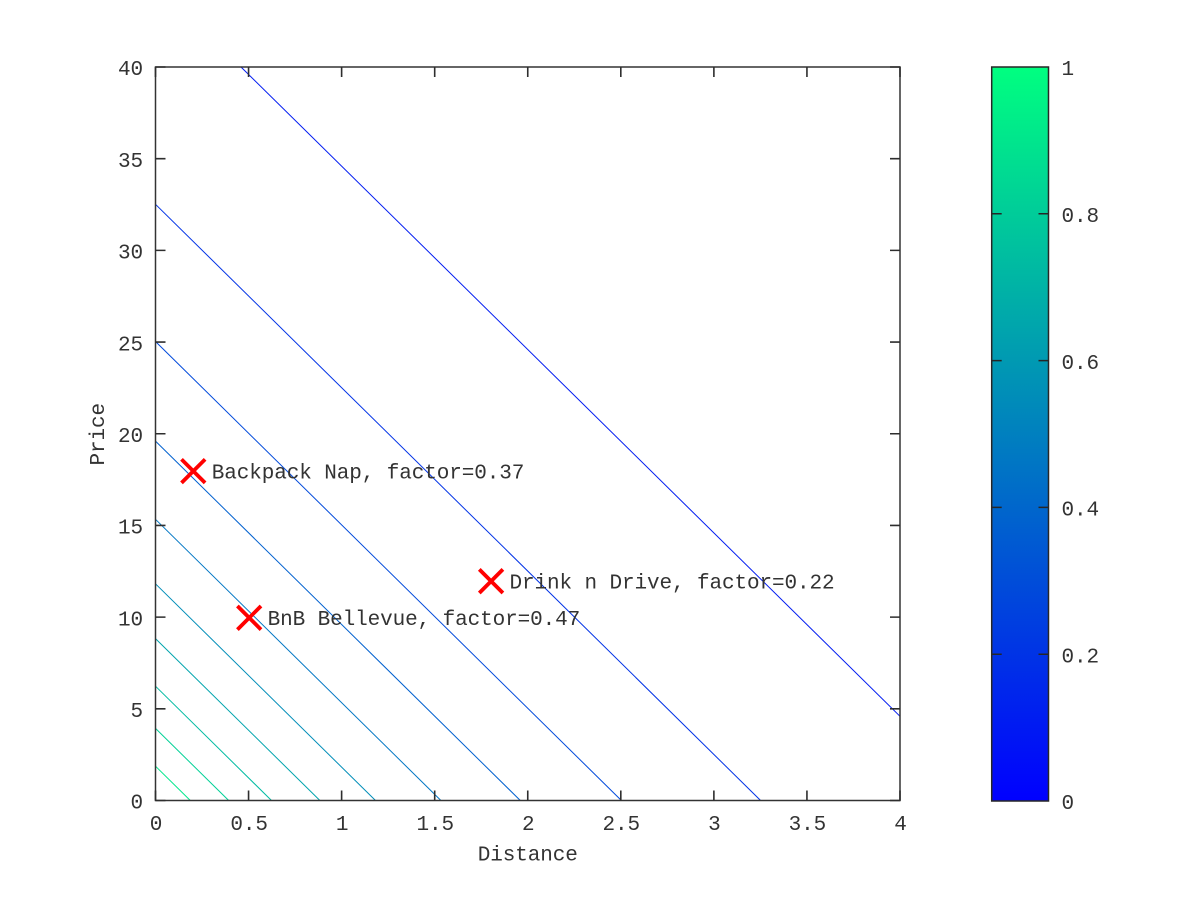  Describe the element at coordinates (136, 712) in the screenshot. I see `svg-text: 5` at that location.